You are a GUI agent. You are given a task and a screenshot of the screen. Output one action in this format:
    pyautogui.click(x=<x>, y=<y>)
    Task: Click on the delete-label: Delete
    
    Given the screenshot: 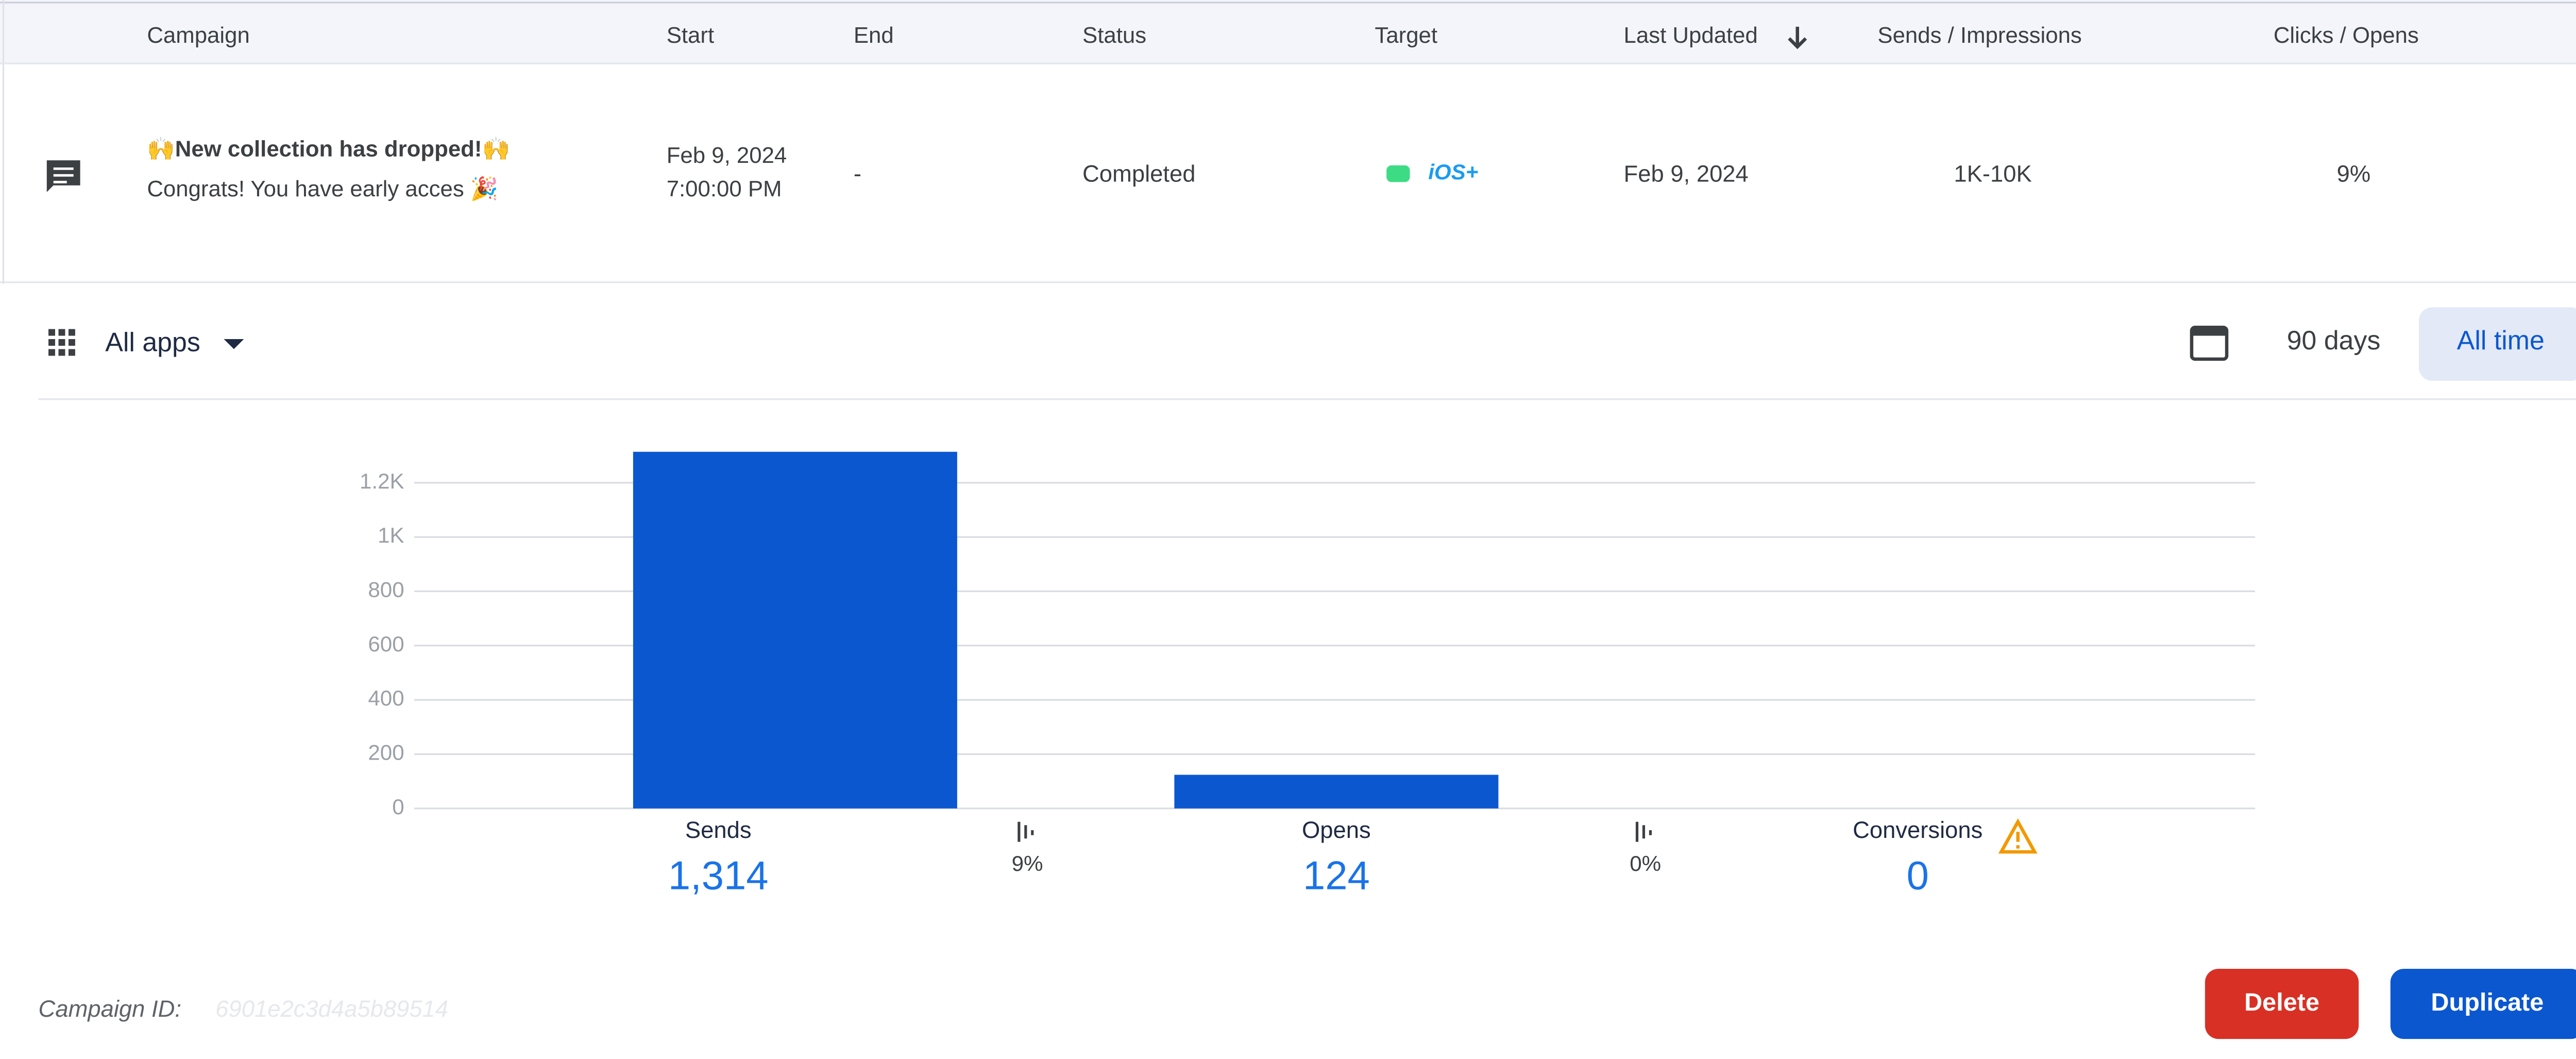 What is the action you would take?
    pyautogui.click(x=2281, y=1002)
    